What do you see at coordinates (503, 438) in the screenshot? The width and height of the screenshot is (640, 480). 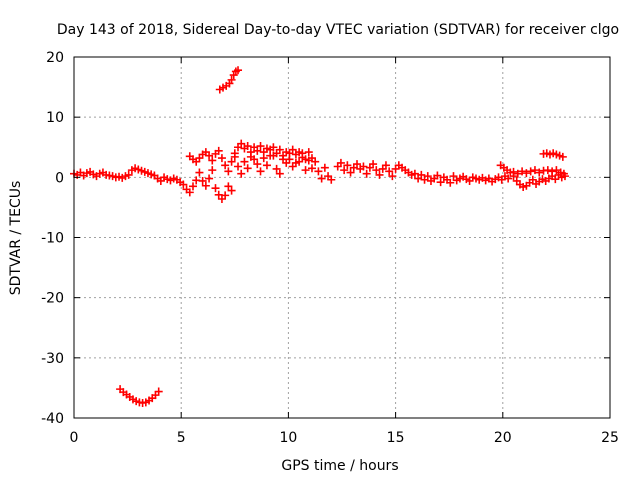 I see `x-tick-label: 20` at bounding box center [503, 438].